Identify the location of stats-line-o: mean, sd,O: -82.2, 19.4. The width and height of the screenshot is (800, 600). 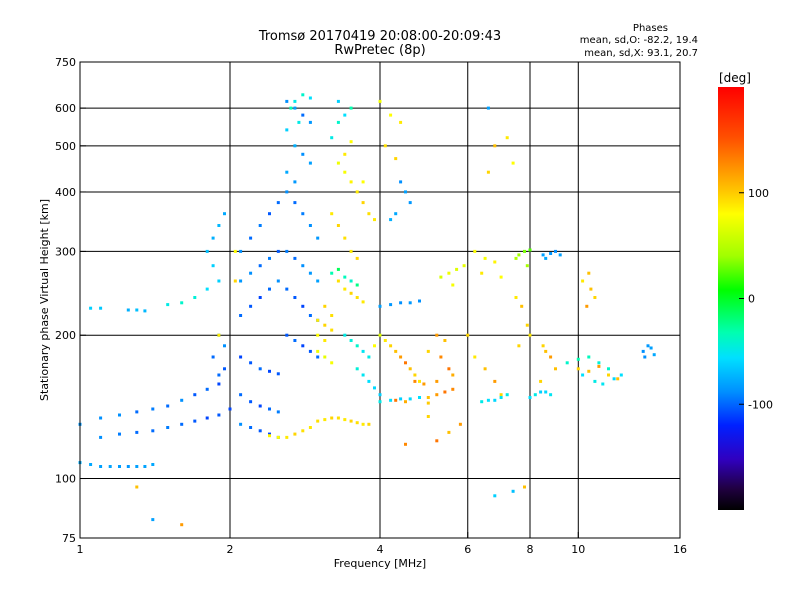
(639, 40).